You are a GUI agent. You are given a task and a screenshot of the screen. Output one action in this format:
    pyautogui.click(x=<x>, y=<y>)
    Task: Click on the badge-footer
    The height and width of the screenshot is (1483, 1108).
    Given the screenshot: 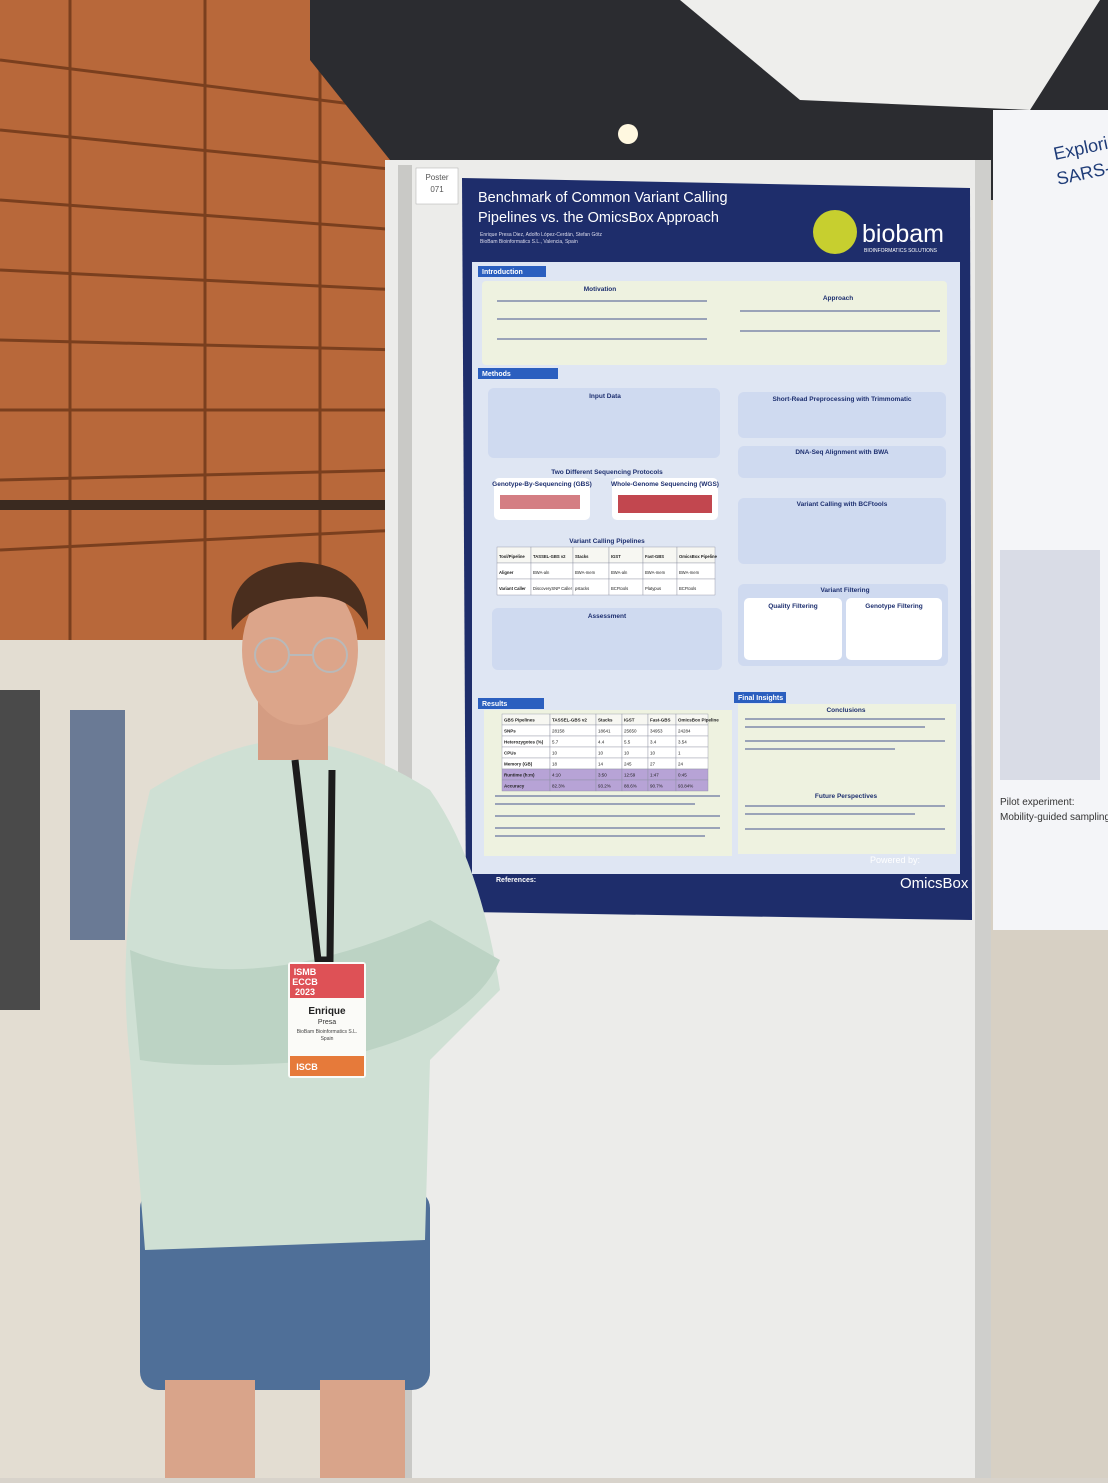 What is the action you would take?
    pyautogui.click(x=327, y=1066)
    